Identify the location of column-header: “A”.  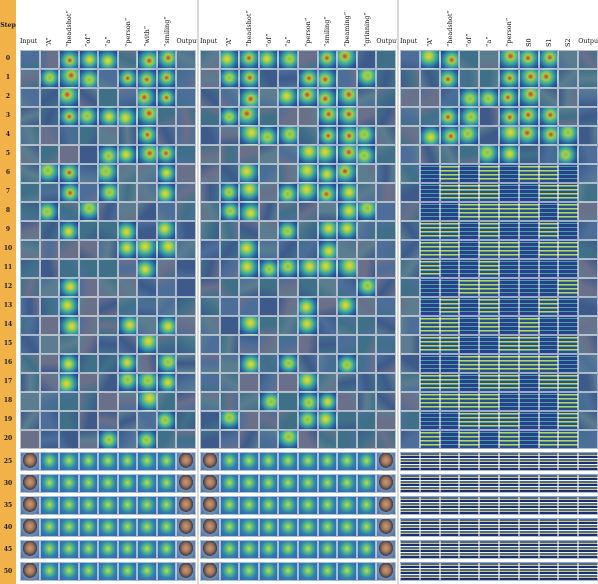
(429, 42).